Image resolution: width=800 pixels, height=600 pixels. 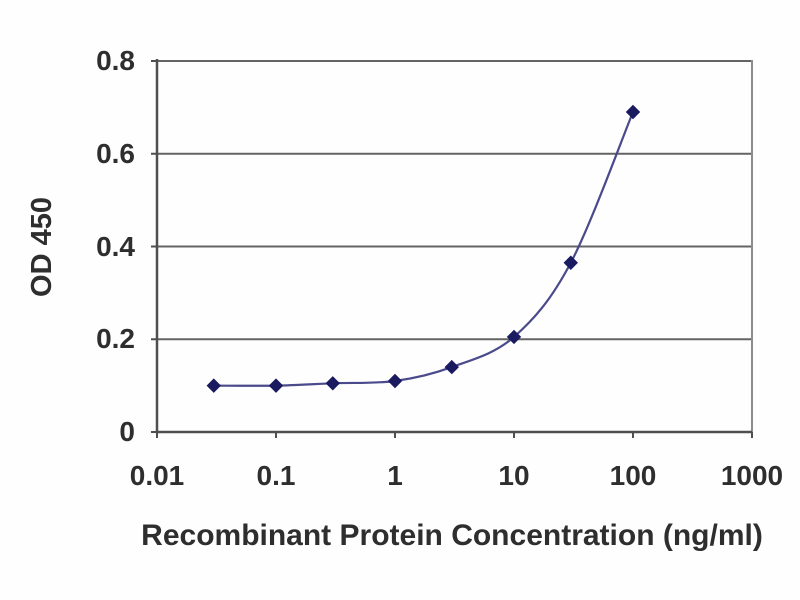 What do you see at coordinates (276, 475) in the screenshot?
I see `x-tick-label: 0.1` at bounding box center [276, 475].